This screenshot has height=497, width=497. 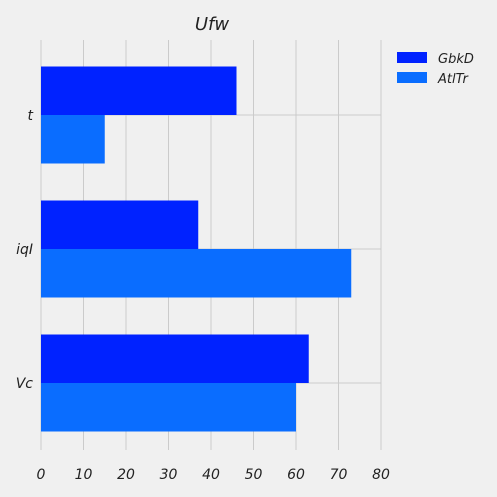 I want to click on bar-gbkd-iqi, so click(x=120, y=224).